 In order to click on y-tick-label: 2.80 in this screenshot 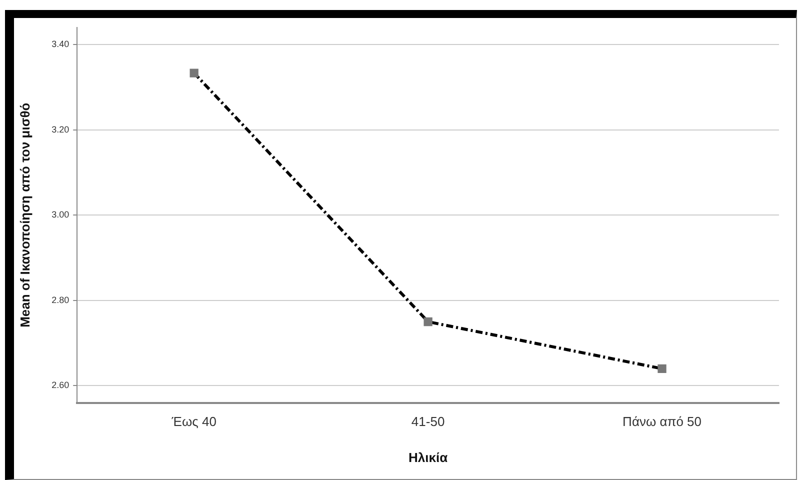, I will do `click(61, 299)`.